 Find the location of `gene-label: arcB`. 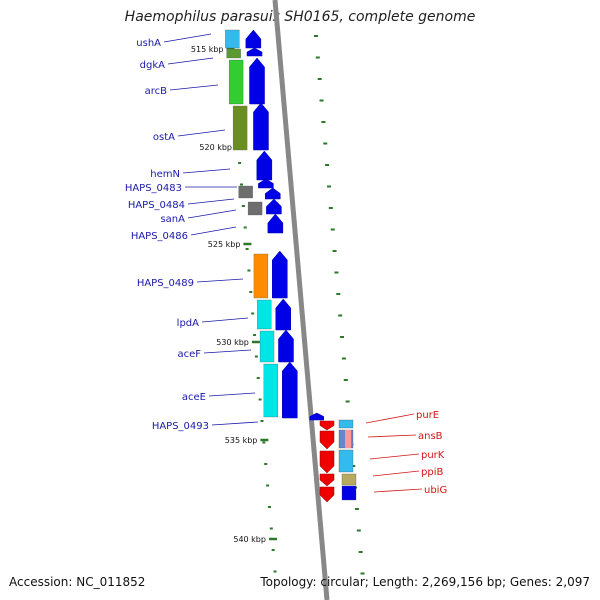

gene-label: arcB is located at coordinates (156, 91).